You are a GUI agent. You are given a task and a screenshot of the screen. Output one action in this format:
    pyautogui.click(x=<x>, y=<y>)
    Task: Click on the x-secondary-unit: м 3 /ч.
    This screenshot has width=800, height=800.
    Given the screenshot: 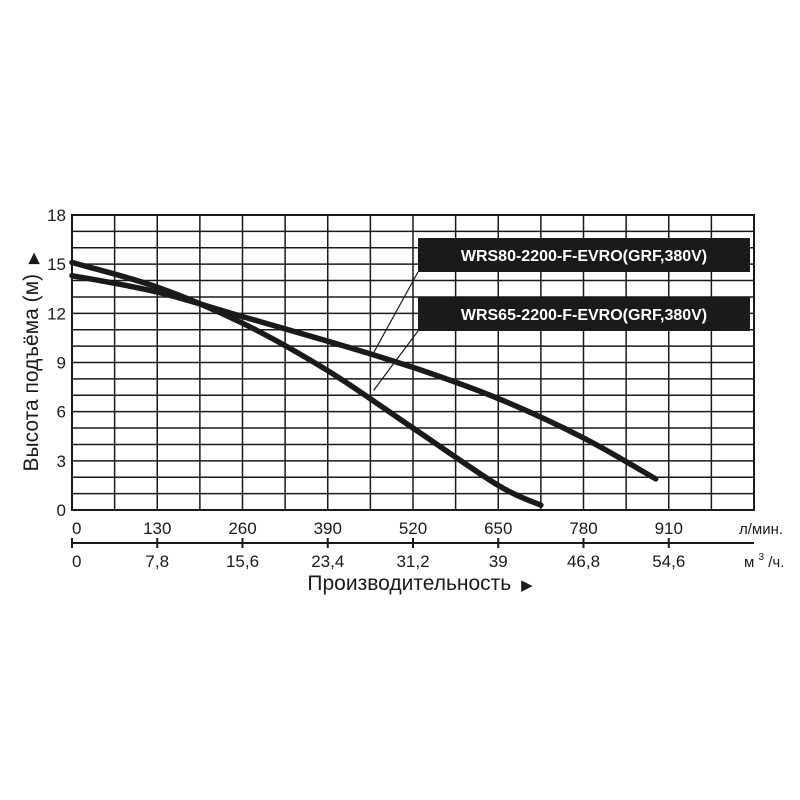 What is the action you would take?
    pyautogui.click(x=764, y=559)
    